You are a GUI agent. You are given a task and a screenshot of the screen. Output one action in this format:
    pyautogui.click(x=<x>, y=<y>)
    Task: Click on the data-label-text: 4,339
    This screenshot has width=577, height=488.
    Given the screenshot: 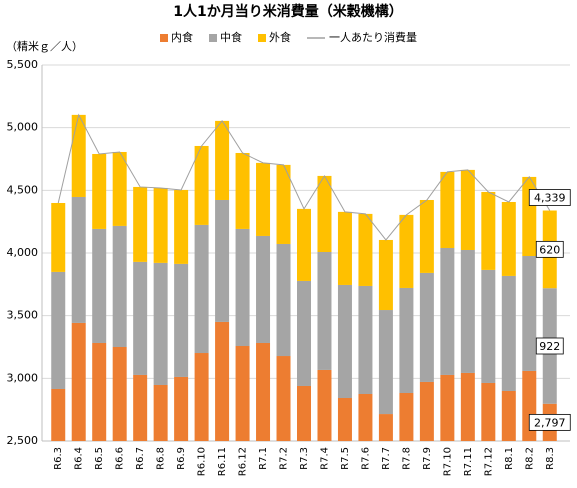 What is the action you would take?
    pyautogui.click(x=550, y=198)
    